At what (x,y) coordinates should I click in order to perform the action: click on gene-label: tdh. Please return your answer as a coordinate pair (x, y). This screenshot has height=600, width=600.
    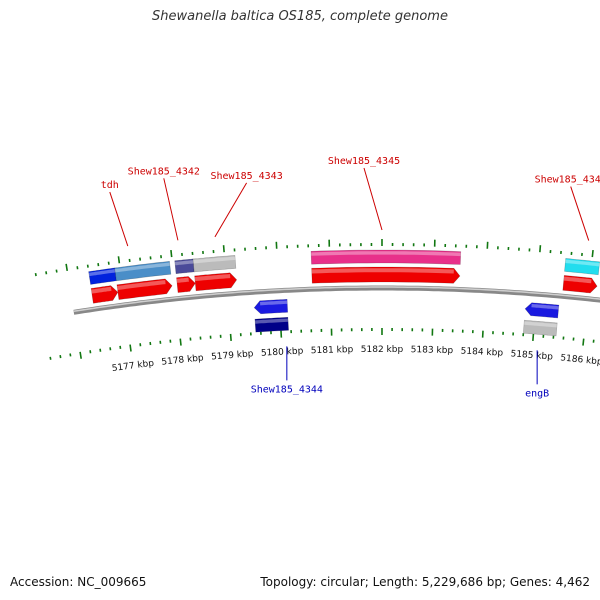
    Looking at the image, I should click on (110, 185).